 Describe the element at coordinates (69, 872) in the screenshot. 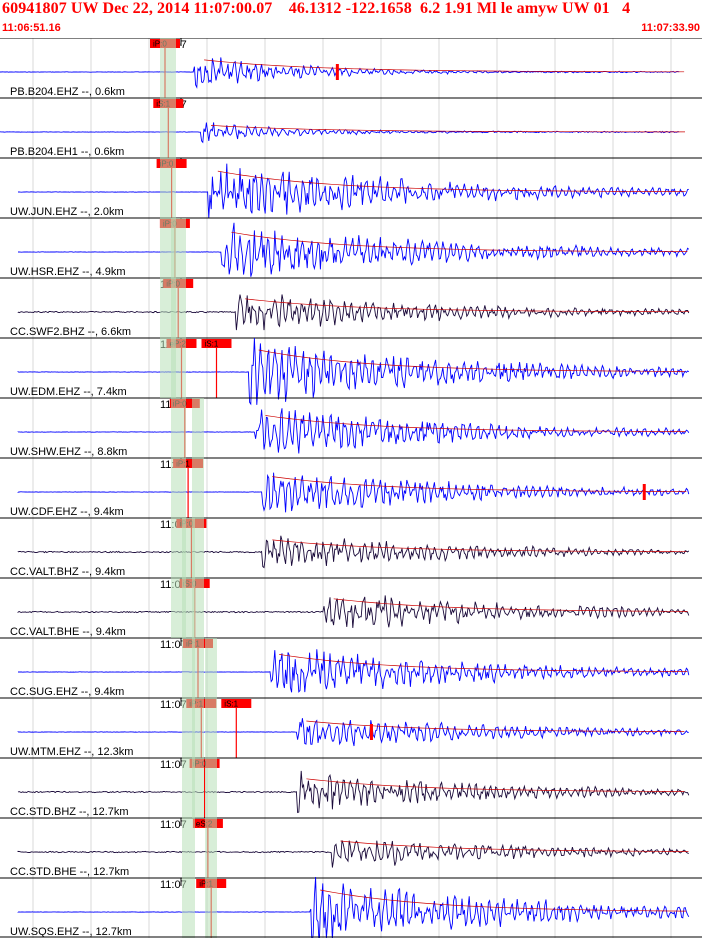

I see `station-label: CC.STD.BHE --, 12.7km` at that location.